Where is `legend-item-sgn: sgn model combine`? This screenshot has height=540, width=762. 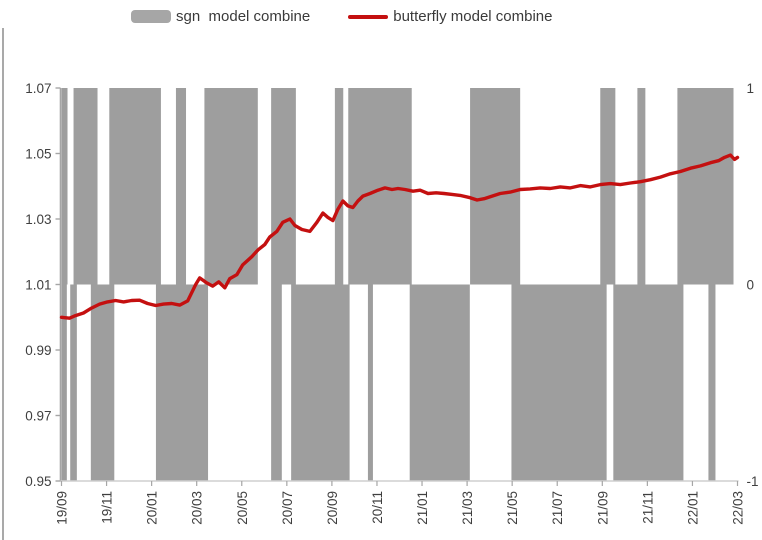 legend-item-sgn: sgn model combine is located at coordinates (220, 16).